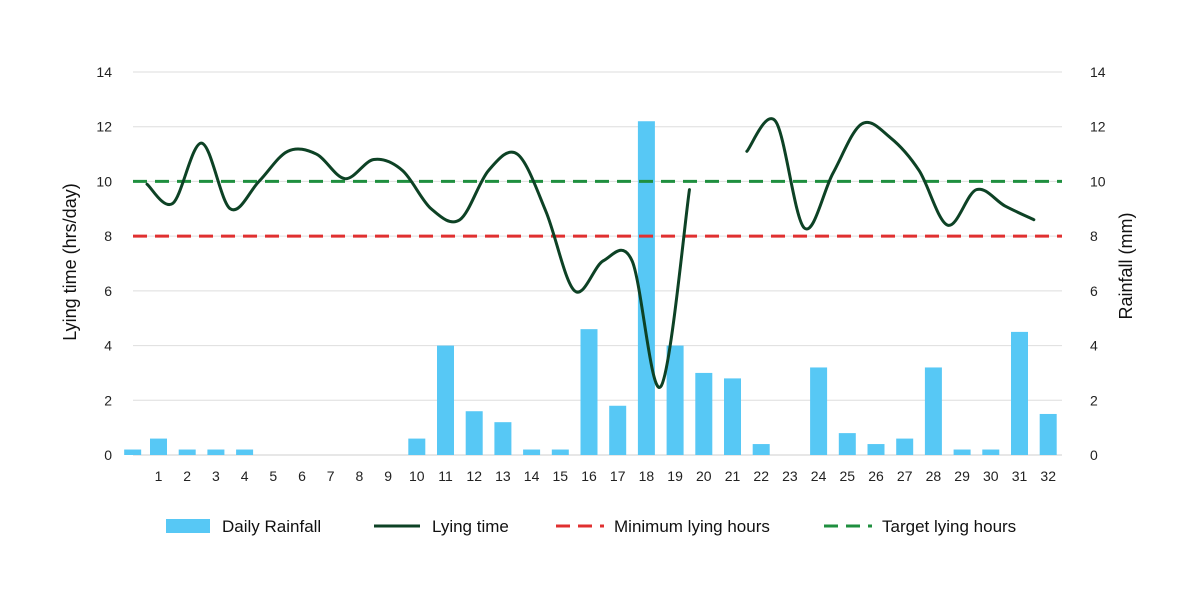  Describe the element at coordinates (561, 476) in the screenshot. I see `x-tick-label: 15` at that location.